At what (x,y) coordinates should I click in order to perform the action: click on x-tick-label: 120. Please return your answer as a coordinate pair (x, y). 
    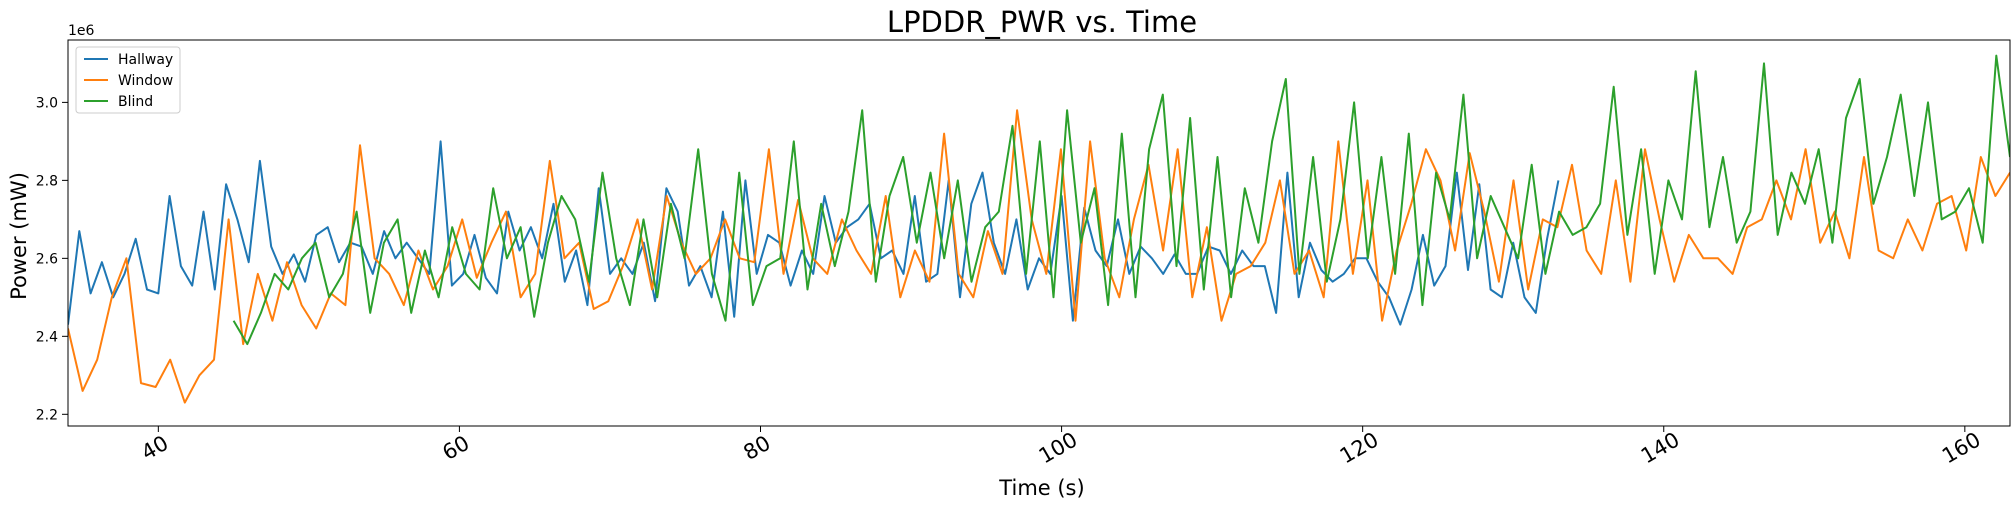
    Looking at the image, I should click on (1359, 448).